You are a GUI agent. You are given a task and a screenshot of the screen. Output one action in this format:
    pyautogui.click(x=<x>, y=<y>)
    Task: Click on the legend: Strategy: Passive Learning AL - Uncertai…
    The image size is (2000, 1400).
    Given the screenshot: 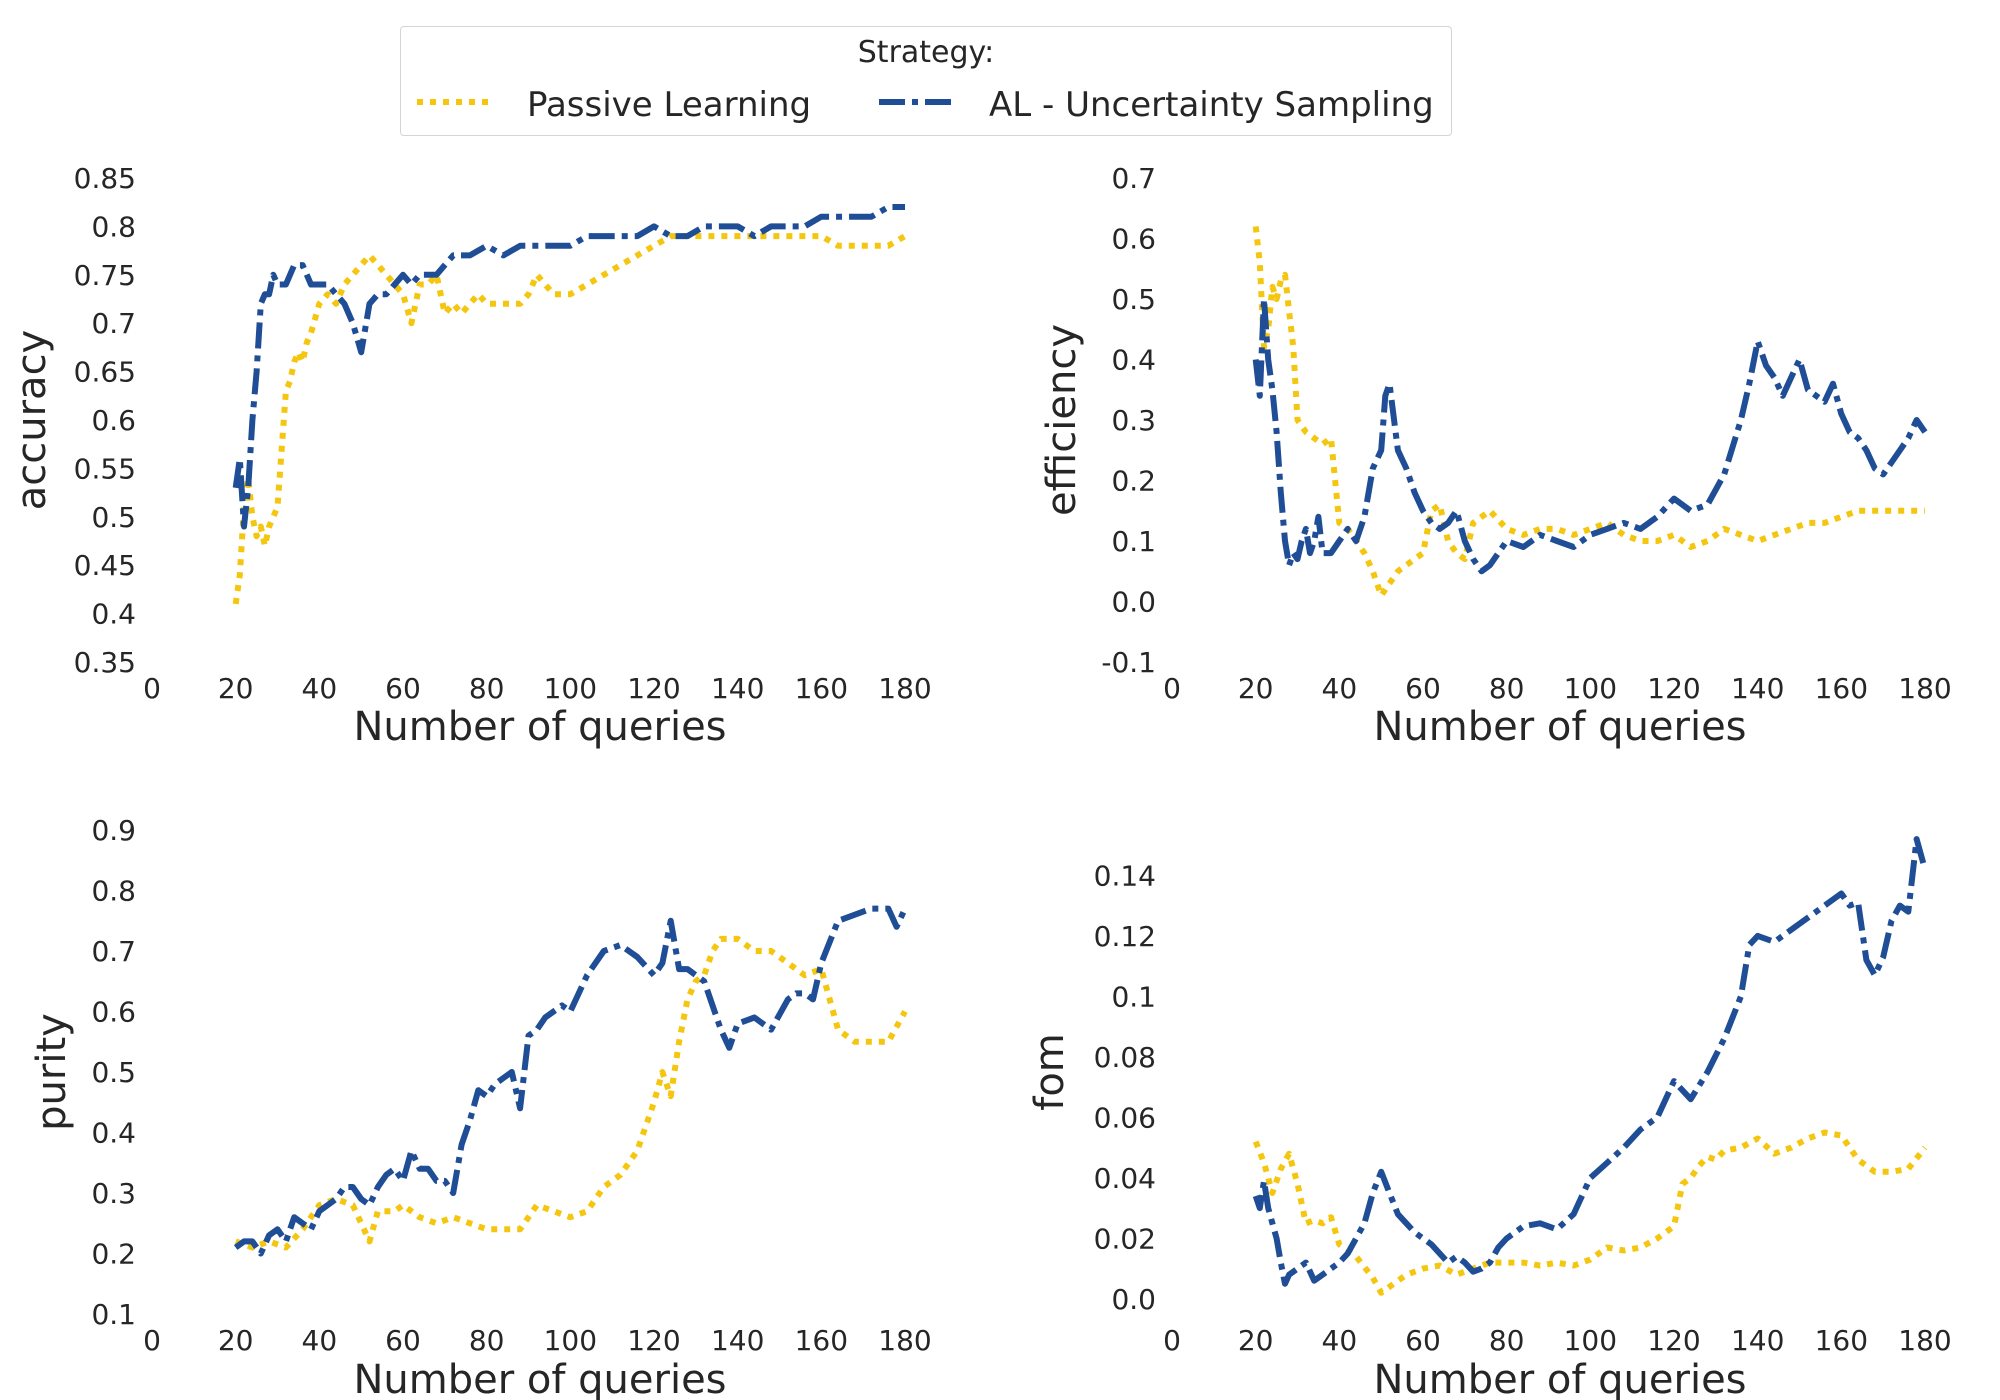 What is the action you would take?
    pyautogui.click(x=926, y=81)
    